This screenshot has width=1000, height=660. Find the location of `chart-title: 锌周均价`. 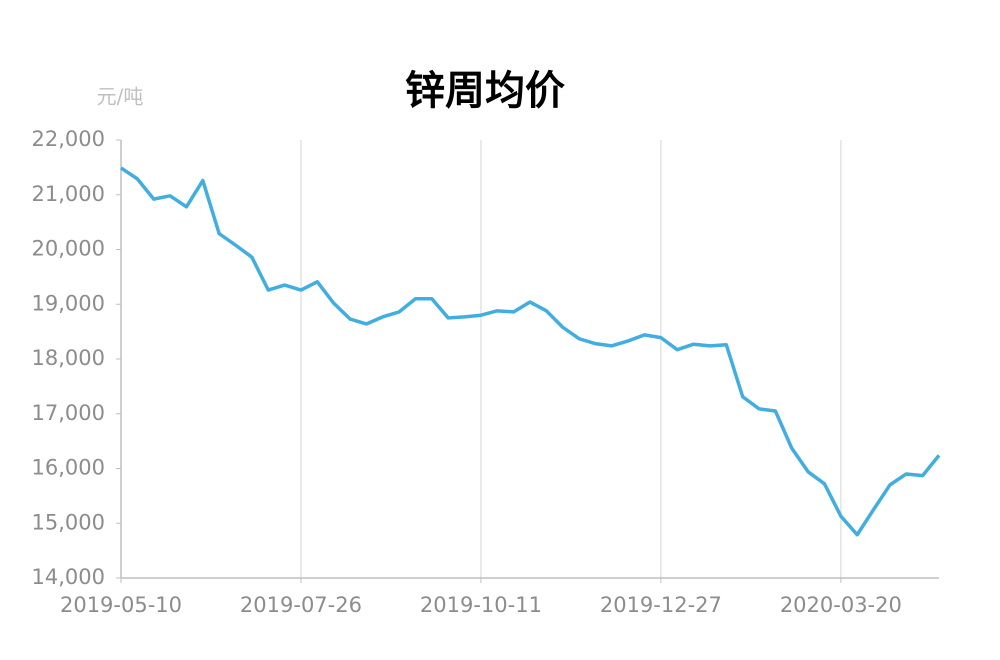

chart-title: 锌周均价 is located at coordinates (485, 91).